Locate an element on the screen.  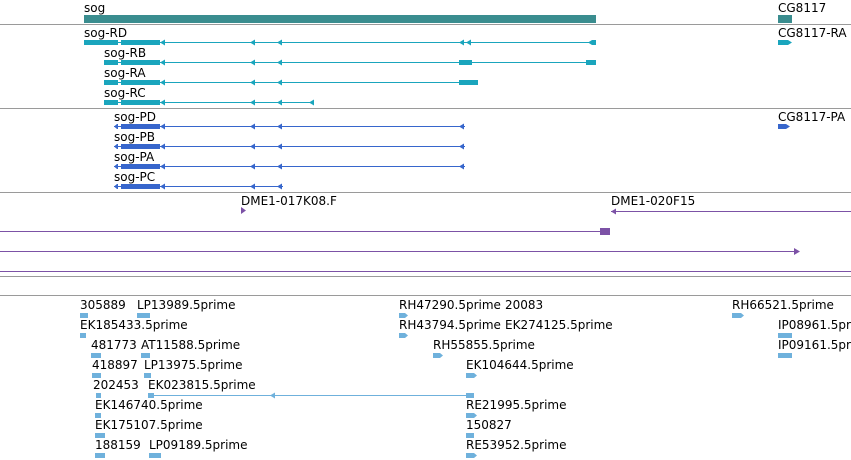
est-item: EK146740.5prime is located at coordinates (149, 408).